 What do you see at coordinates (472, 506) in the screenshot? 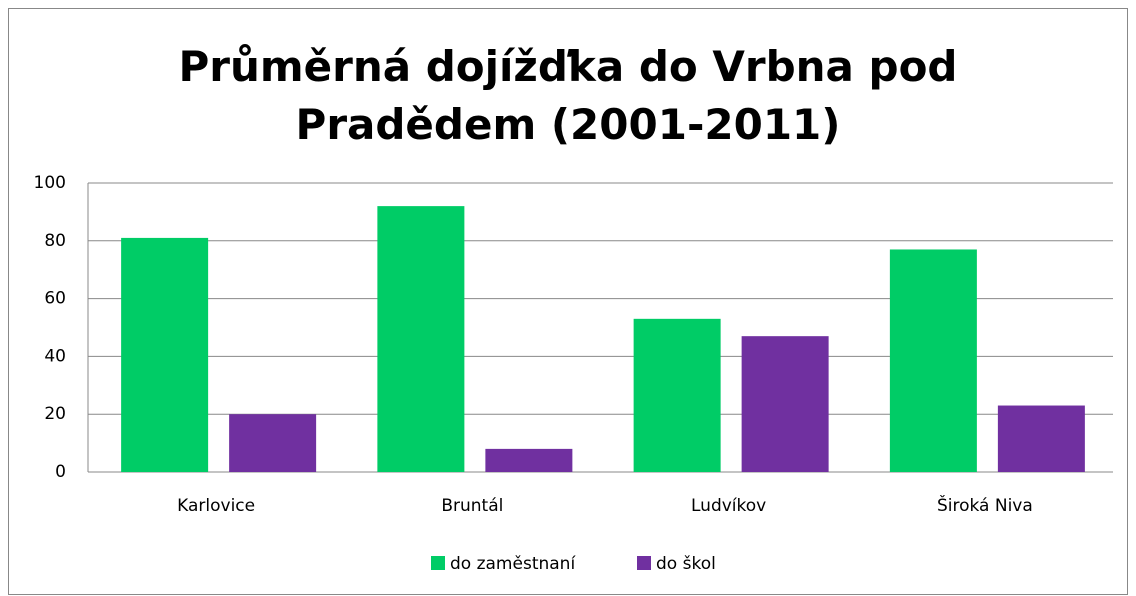
I see `x-tick-label: Bruntál` at bounding box center [472, 506].